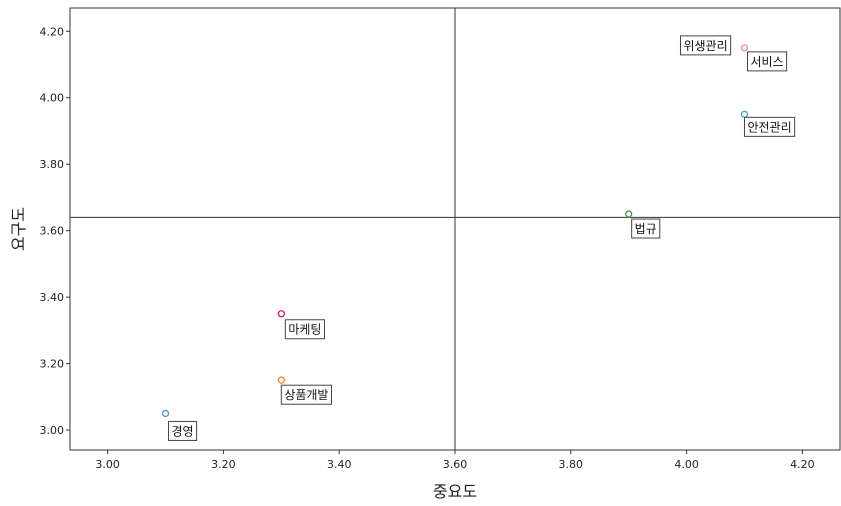 Image resolution: width=841 pixels, height=506 pixels. I want to click on x-tick-label: 4.20, so click(802, 464).